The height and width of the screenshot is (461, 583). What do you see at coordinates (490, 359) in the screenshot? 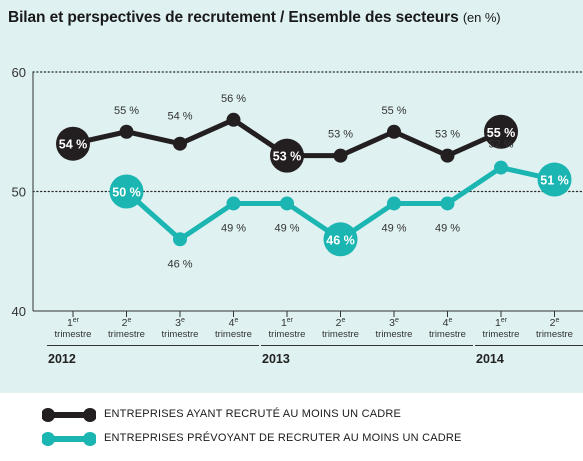
I see `year-label: 2014` at bounding box center [490, 359].